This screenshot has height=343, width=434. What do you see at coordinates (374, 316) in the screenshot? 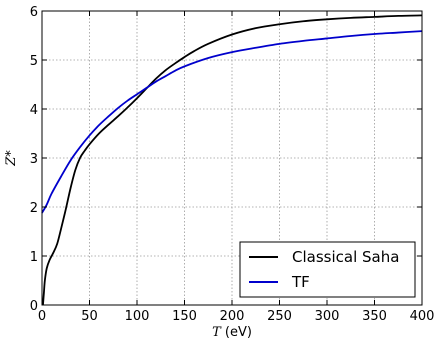
I see `x-tick-label: 350` at bounding box center [374, 316].